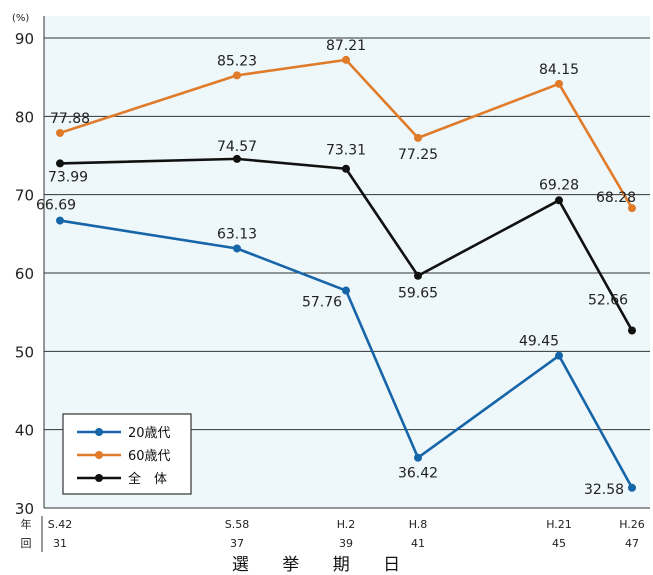  What do you see at coordinates (632, 524) in the screenshot?
I see `x-category-year: H.26` at bounding box center [632, 524].